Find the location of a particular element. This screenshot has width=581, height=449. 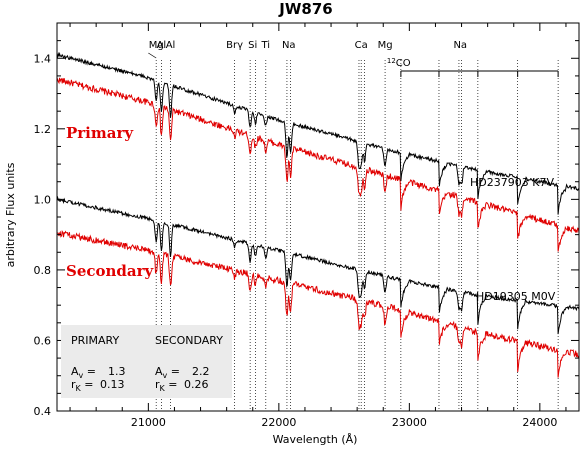

y-tick-label: 1.2 is located at coordinates (43, 129).